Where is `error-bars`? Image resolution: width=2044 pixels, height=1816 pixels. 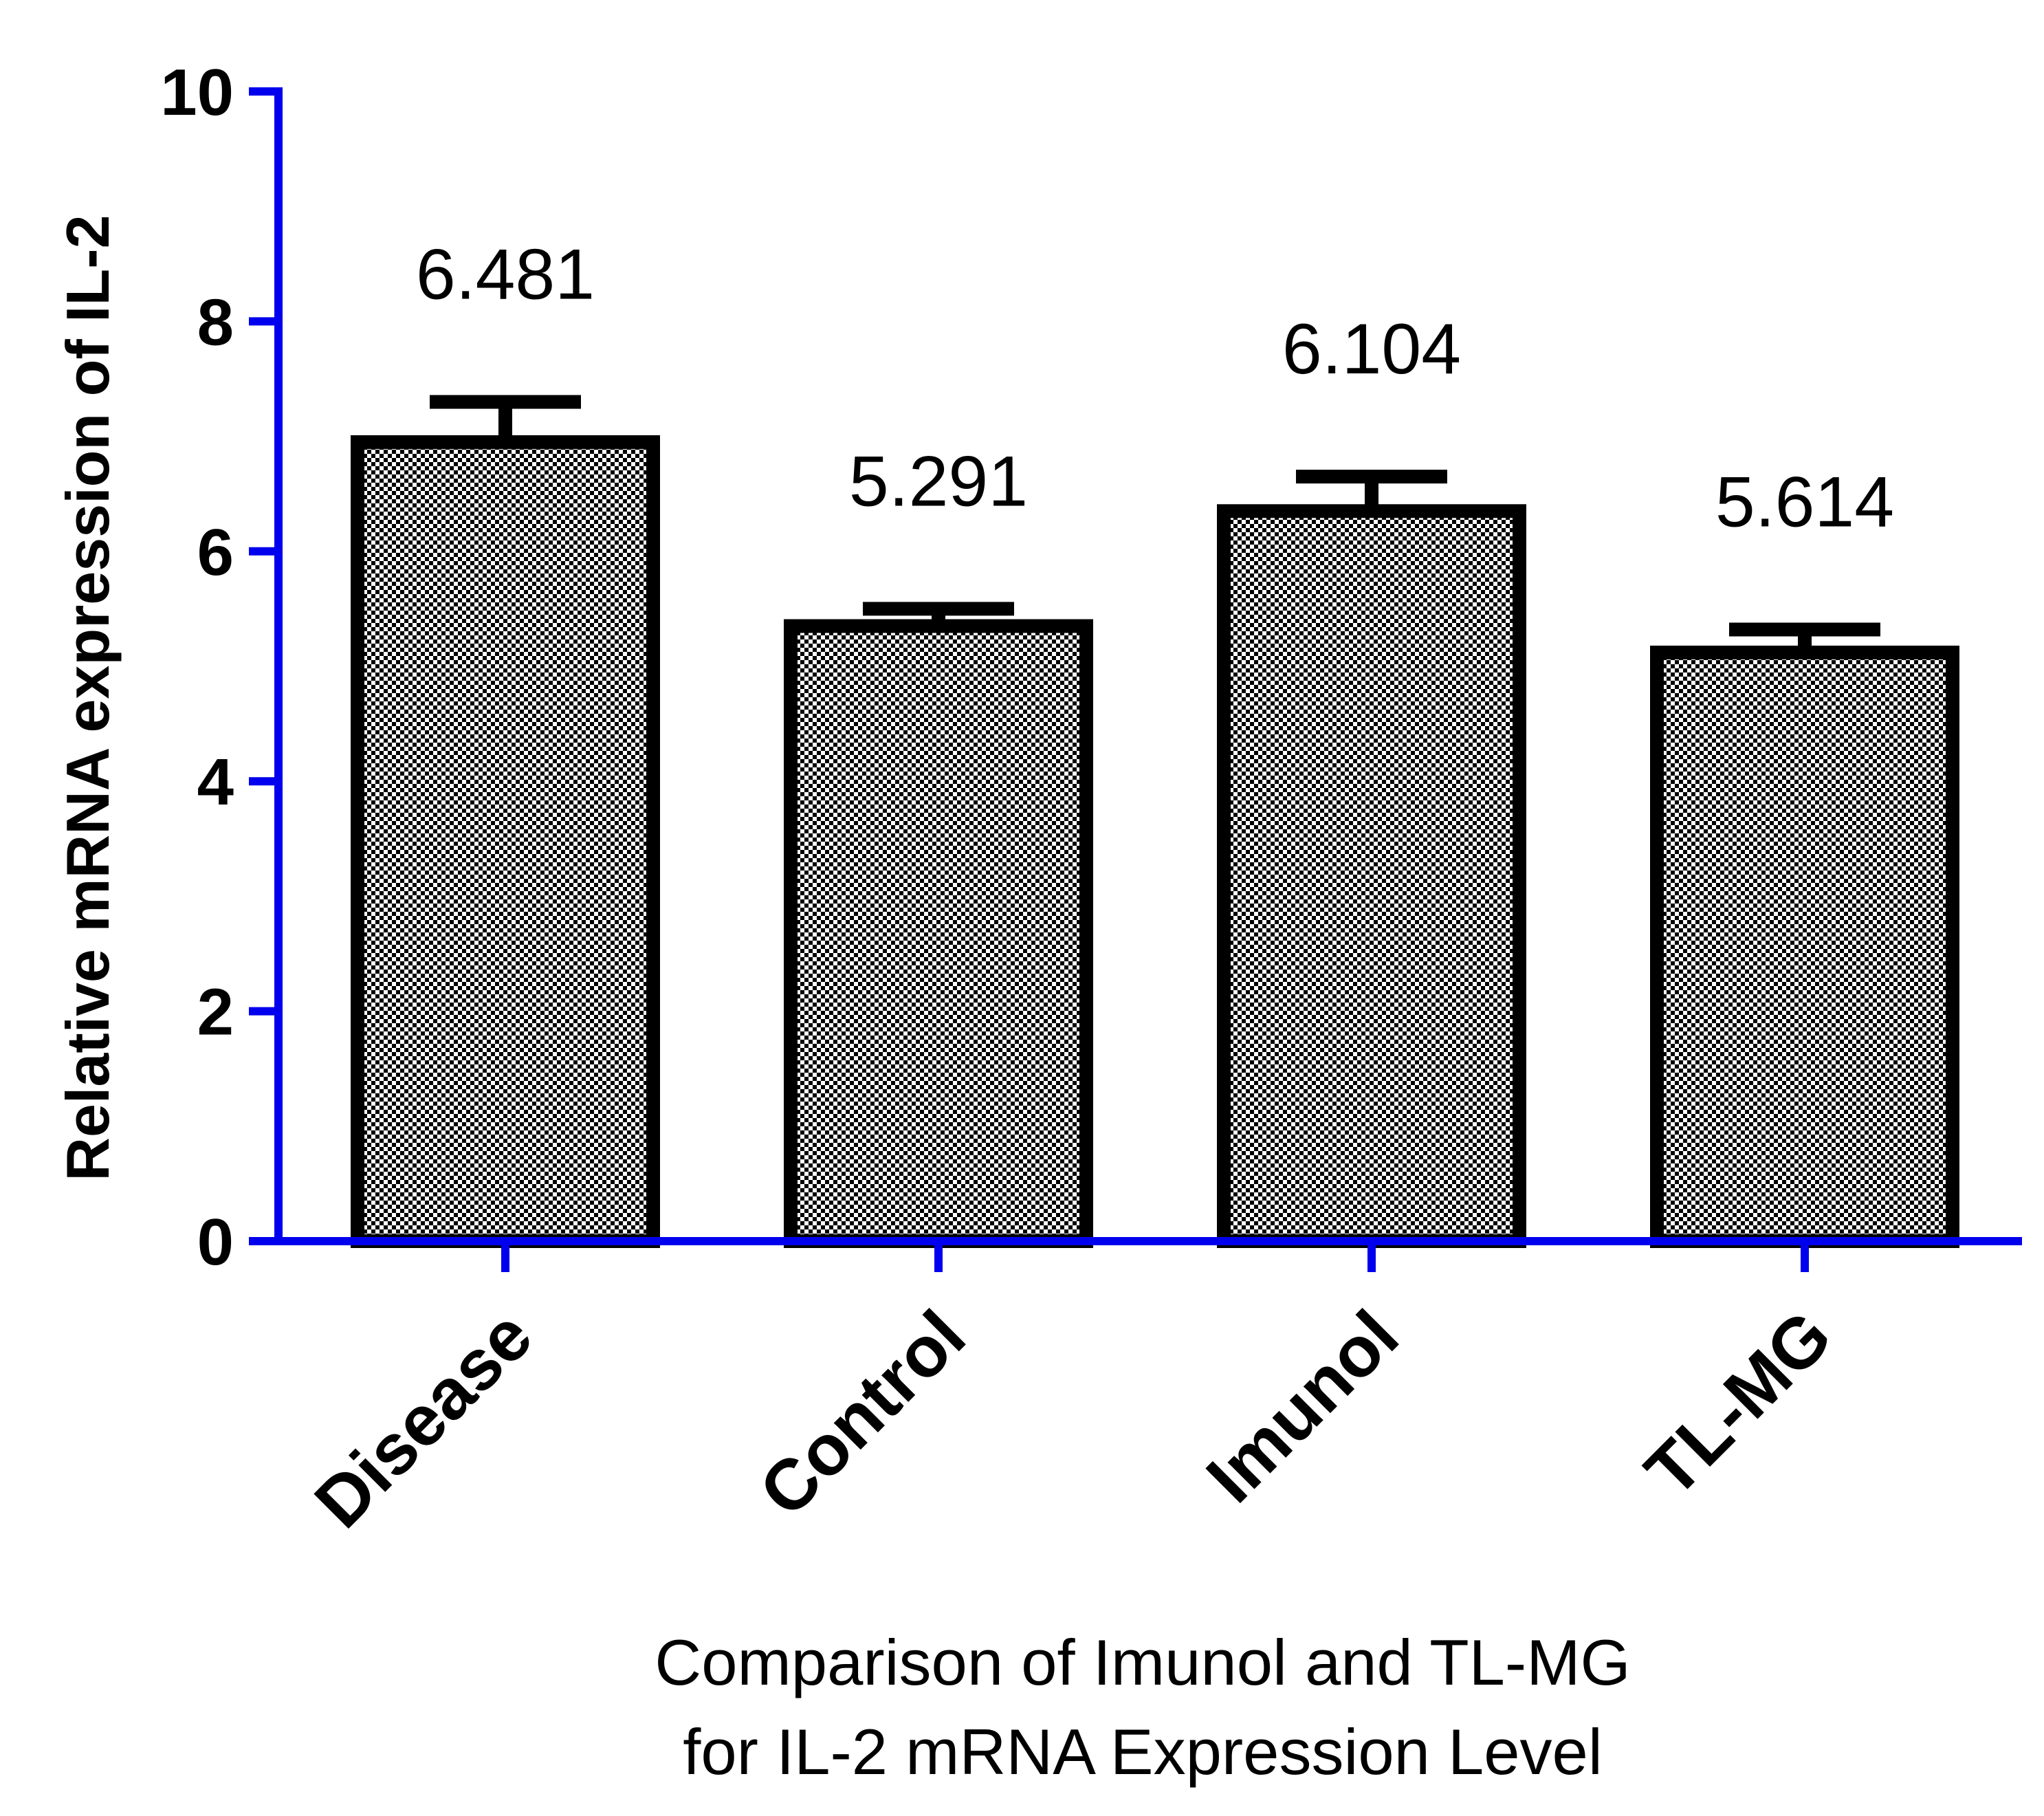
error-bars is located at coordinates (1155, 524).